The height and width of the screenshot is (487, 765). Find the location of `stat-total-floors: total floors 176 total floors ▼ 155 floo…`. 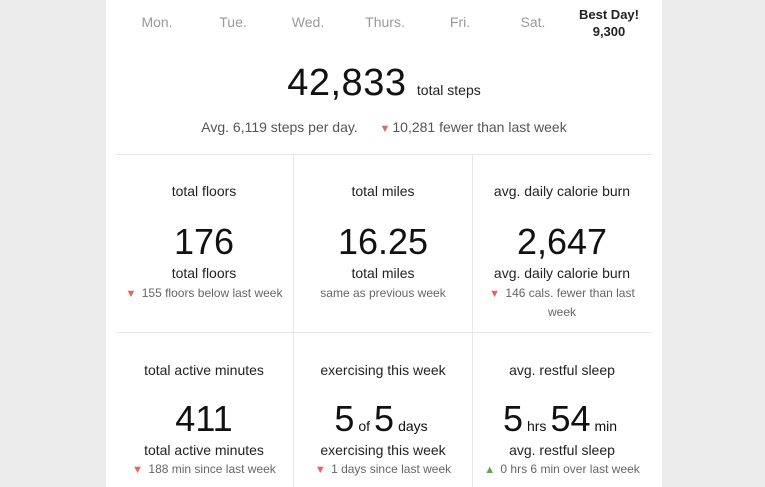

stat-total-floors: total floors 176 total floors ▼ 155 floo… is located at coordinates (204, 243).